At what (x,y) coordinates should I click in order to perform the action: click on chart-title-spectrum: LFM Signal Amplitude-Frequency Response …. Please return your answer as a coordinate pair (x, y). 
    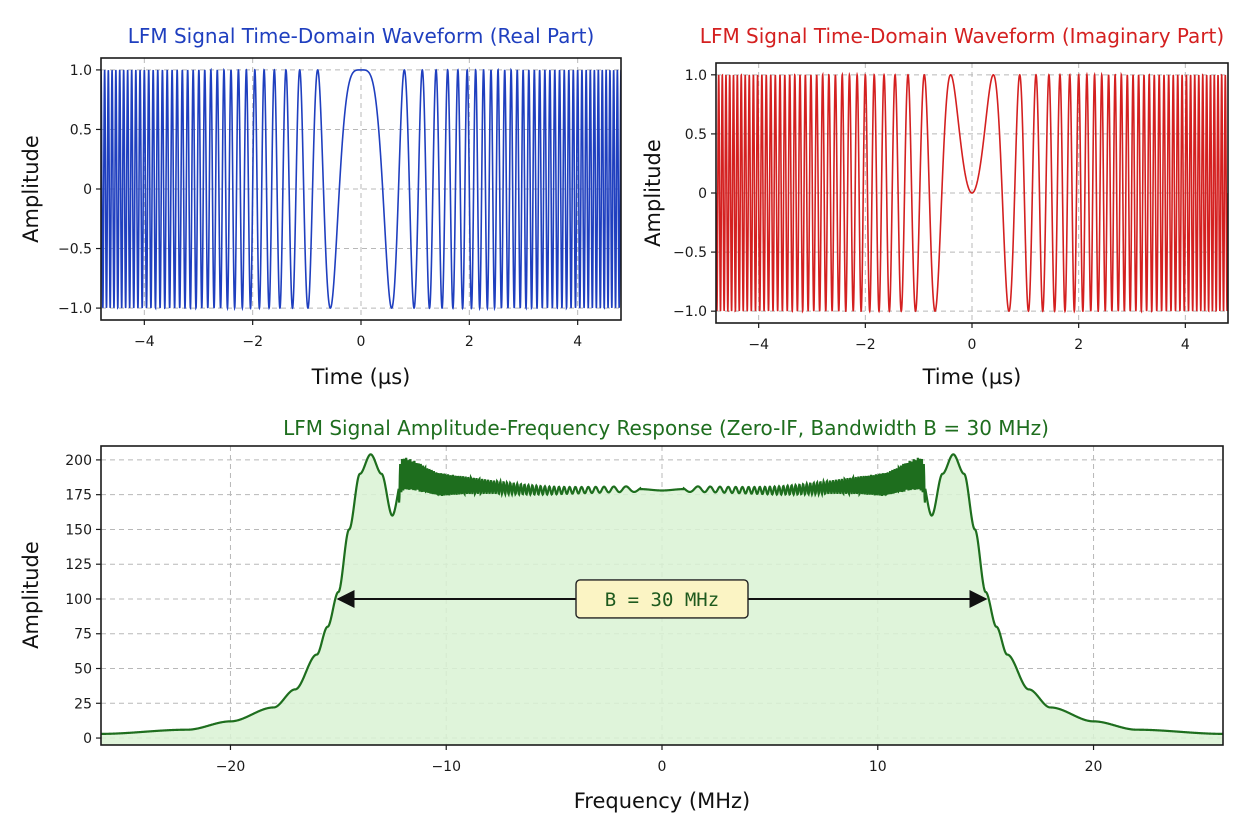
    Looking at the image, I should click on (666, 428).